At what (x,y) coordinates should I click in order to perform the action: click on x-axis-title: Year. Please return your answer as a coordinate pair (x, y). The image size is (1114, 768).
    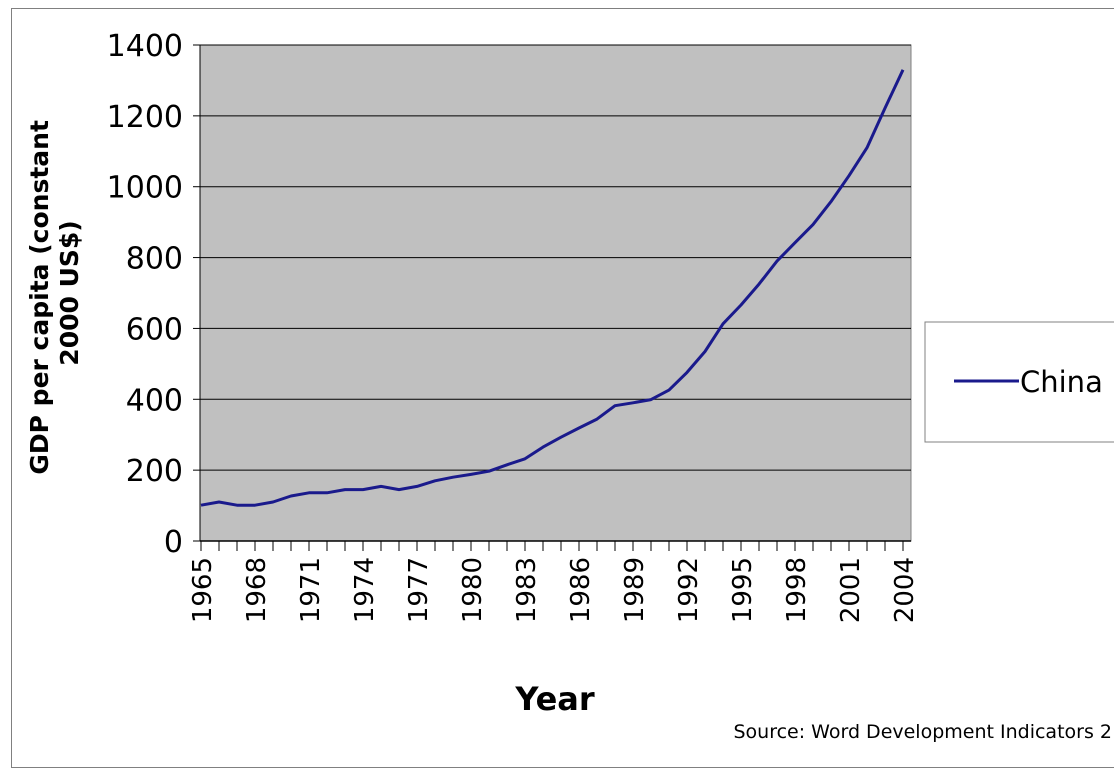
    Looking at the image, I should click on (554, 699).